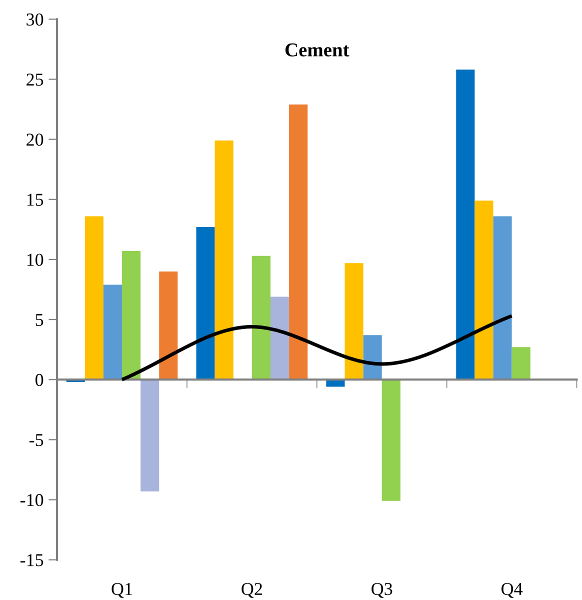 Image resolution: width=582 pixels, height=600 pixels. What do you see at coordinates (35, 140) in the screenshot?
I see `y-tick-label: 20` at bounding box center [35, 140].